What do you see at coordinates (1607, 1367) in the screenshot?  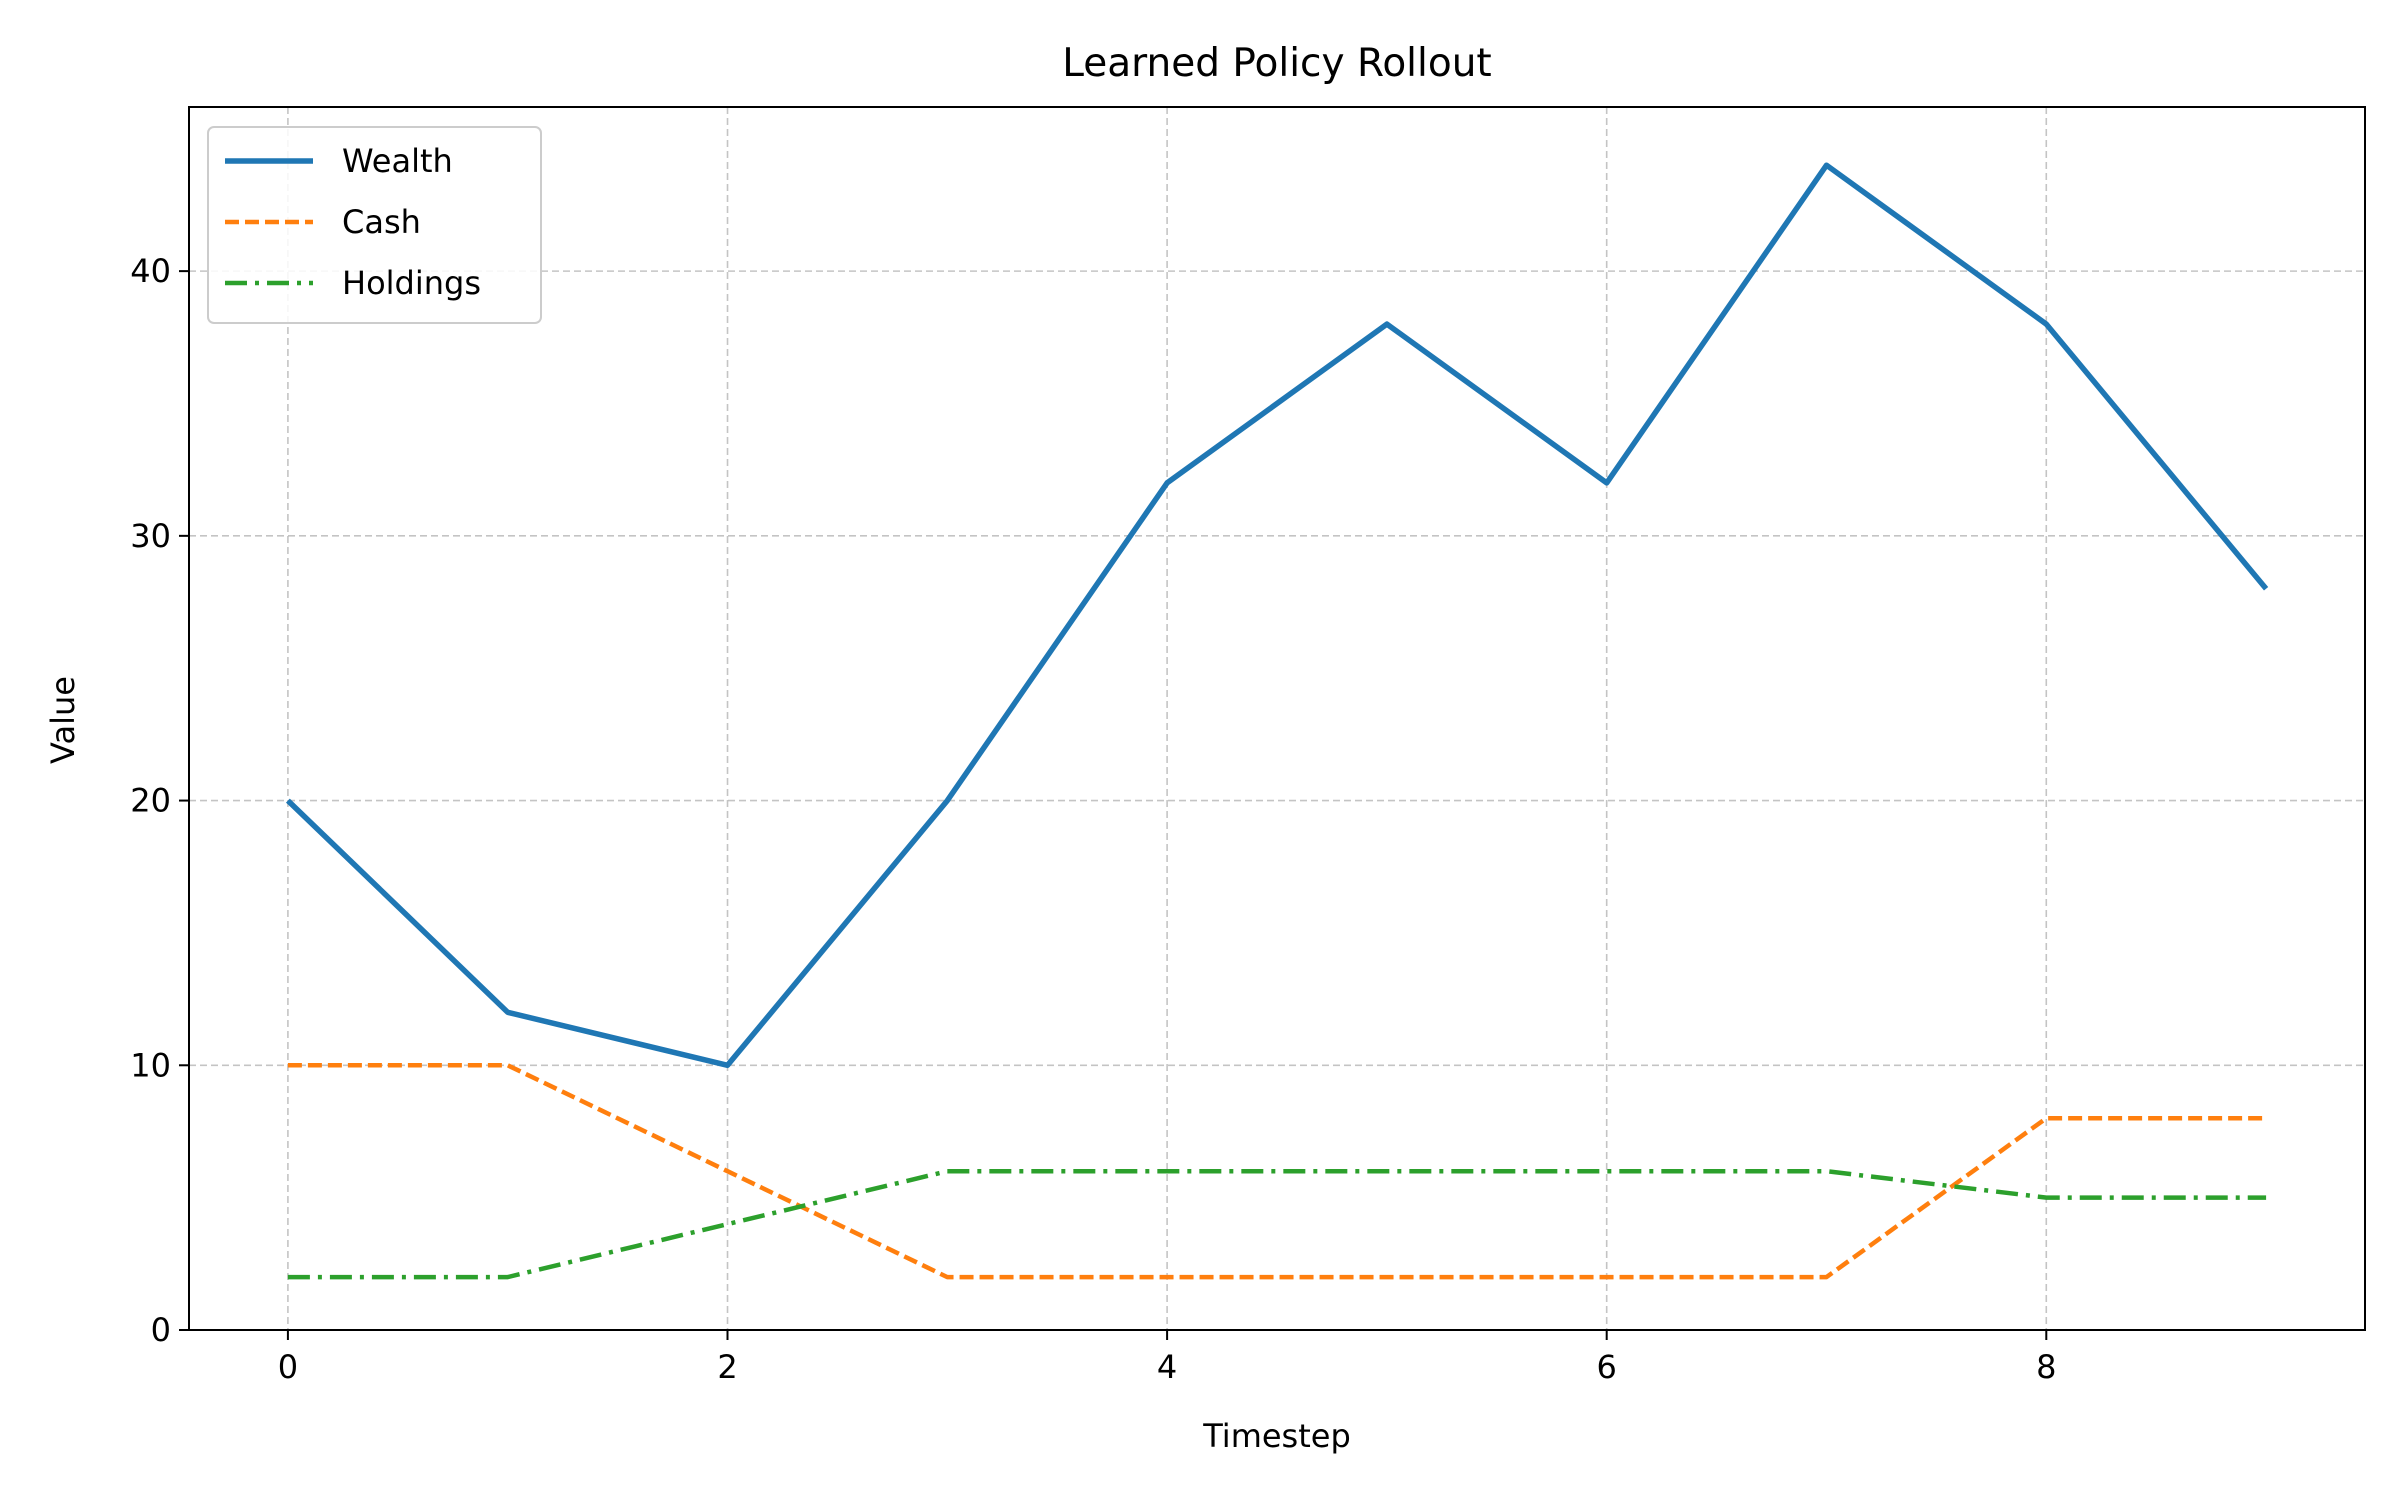 I see `x-tick-label: 6` at bounding box center [1607, 1367].